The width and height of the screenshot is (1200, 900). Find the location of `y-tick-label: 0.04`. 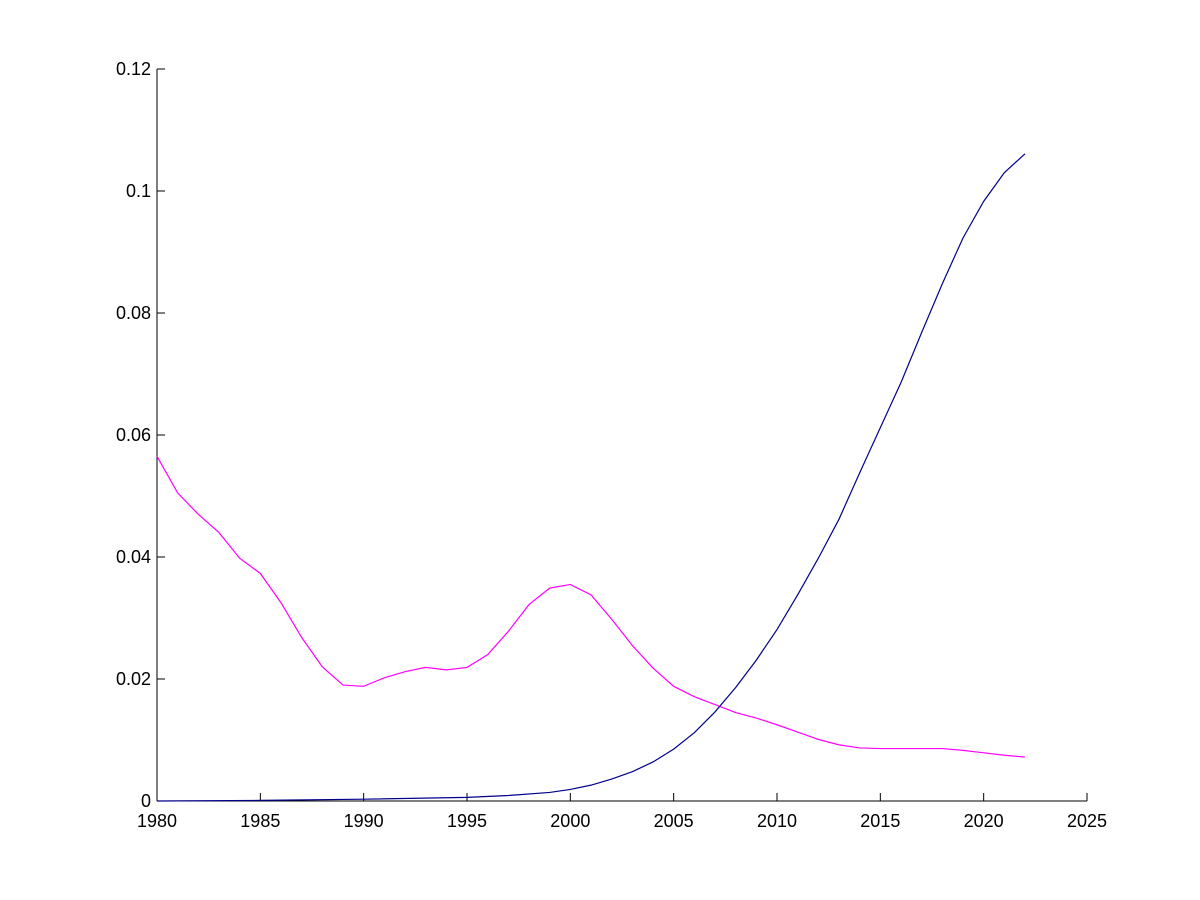

y-tick-label: 0.04 is located at coordinates (133, 557).